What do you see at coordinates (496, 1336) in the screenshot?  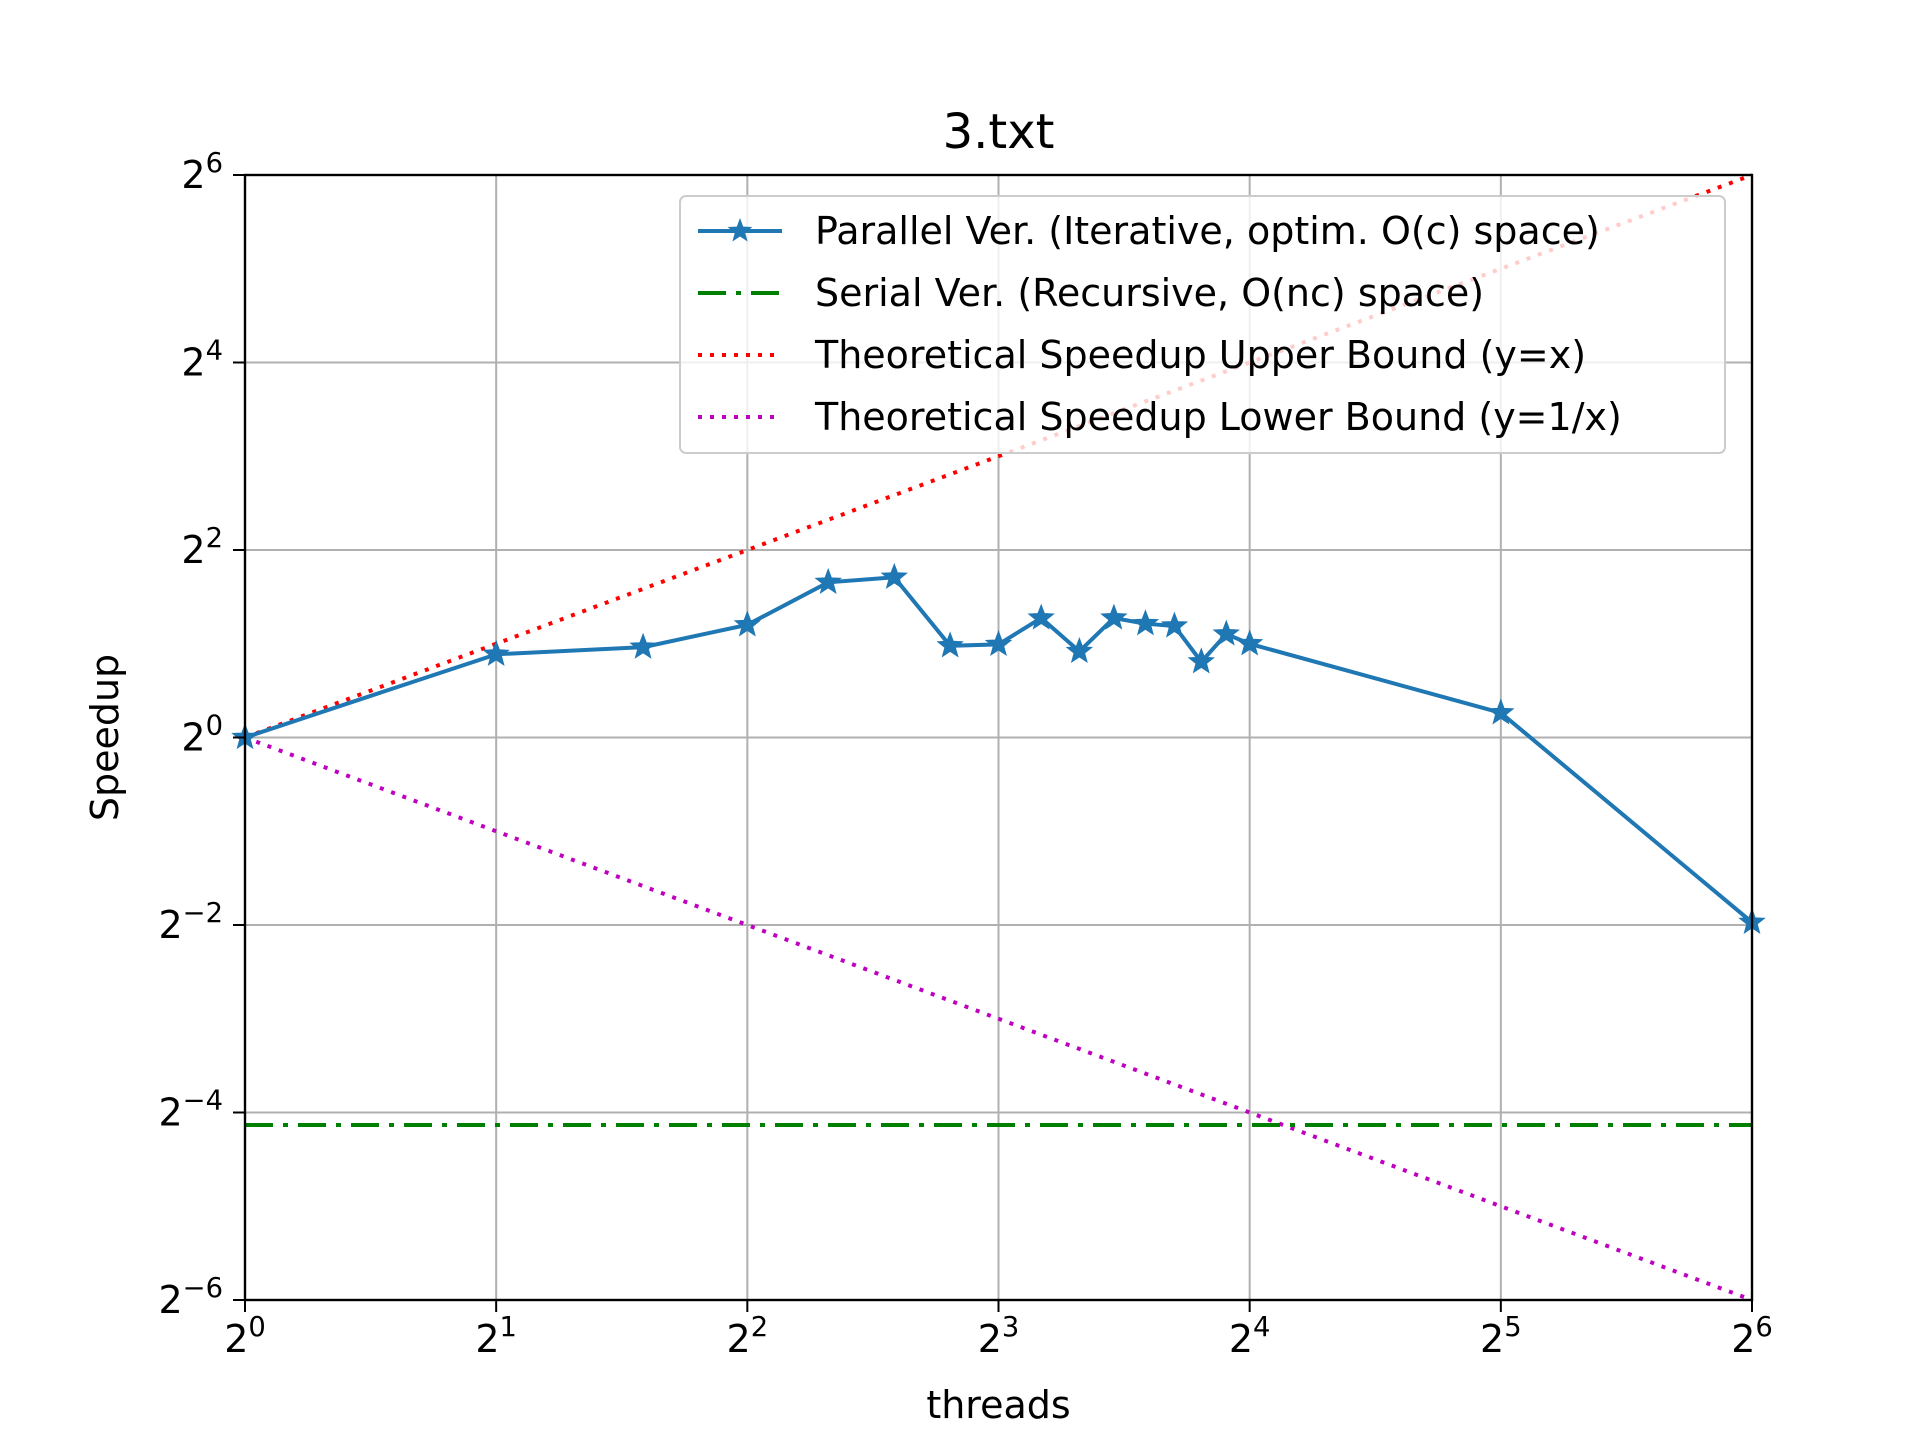 I see `x-tick-label: 21` at bounding box center [496, 1336].